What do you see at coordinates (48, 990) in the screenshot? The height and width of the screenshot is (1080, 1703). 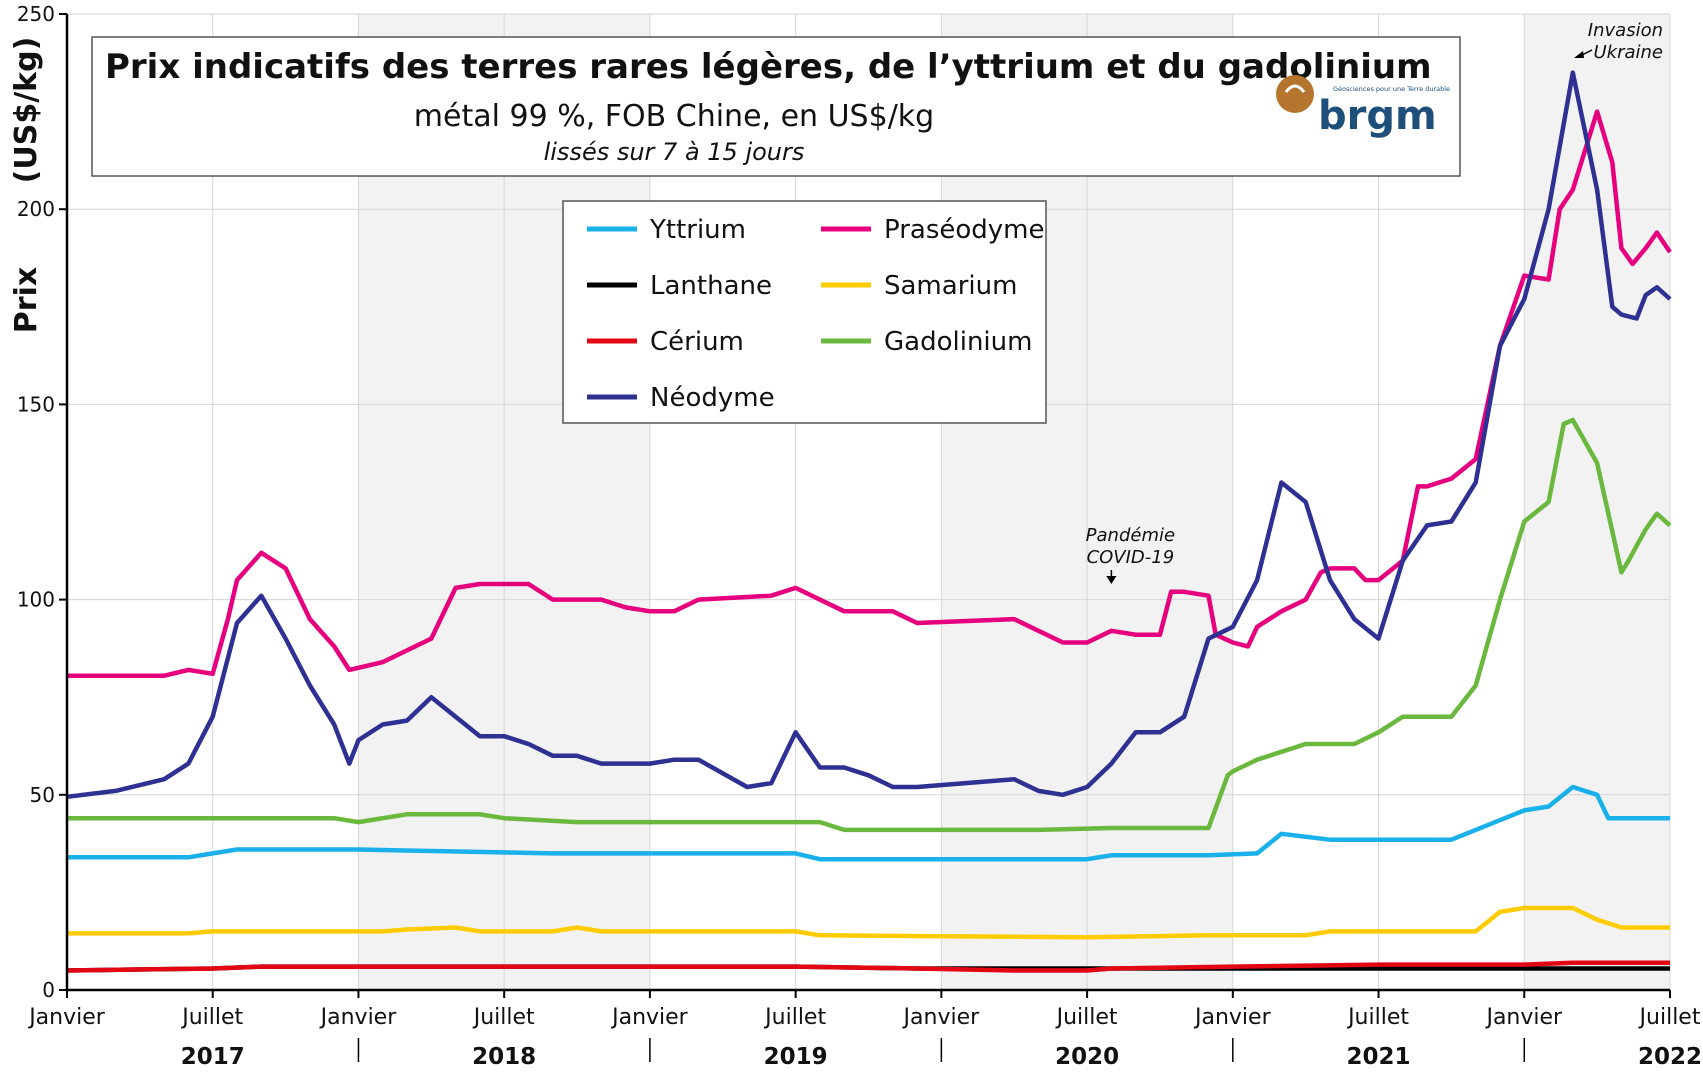 I see `y-tick-label: 0` at bounding box center [48, 990].